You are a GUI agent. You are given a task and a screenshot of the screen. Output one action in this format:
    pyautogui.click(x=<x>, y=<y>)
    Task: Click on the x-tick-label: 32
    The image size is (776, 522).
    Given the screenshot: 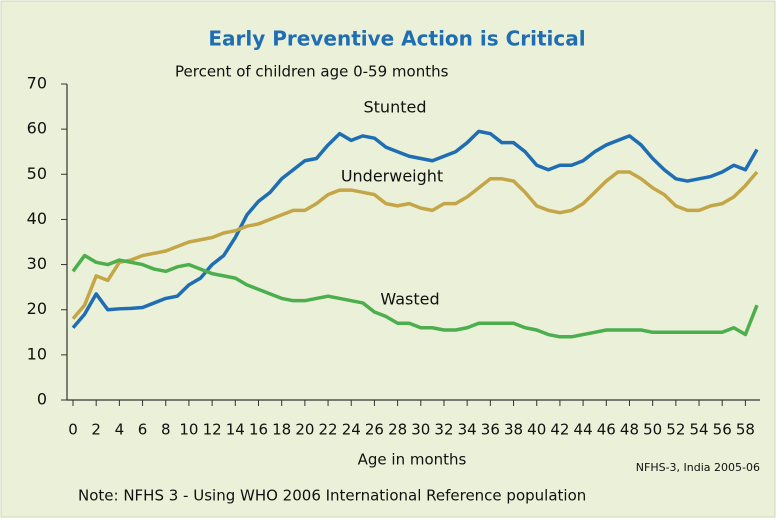 What is the action you would take?
    pyautogui.click(x=443, y=430)
    